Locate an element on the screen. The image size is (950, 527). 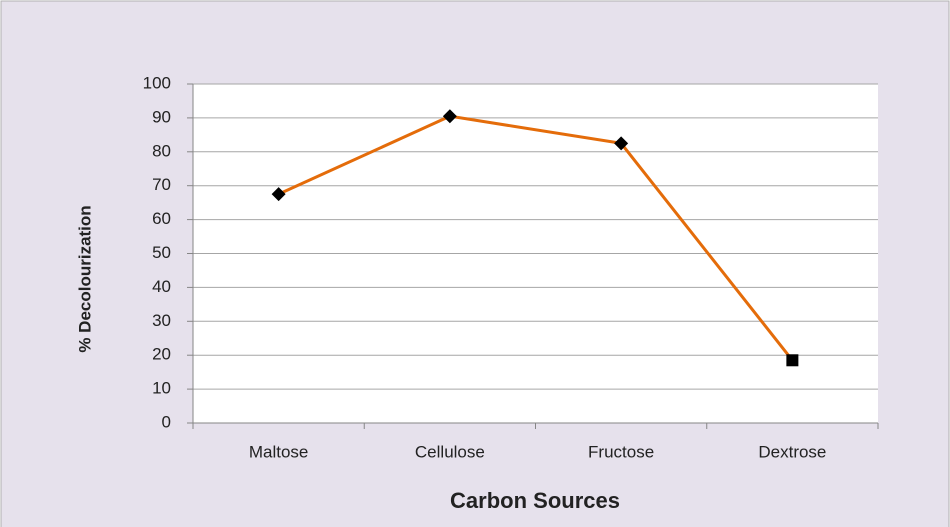
y-tick-label: 60 is located at coordinates (161, 218).